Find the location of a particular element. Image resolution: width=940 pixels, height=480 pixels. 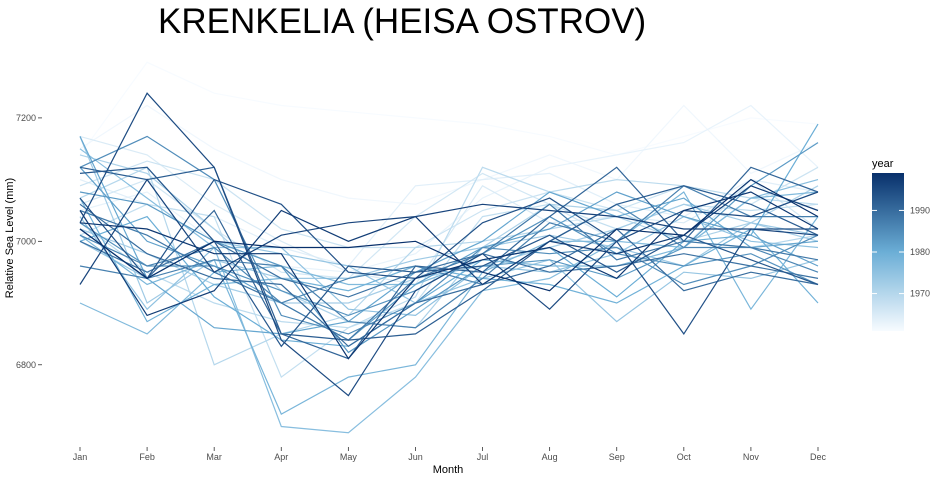

y-tick-label: 7000 is located at coordinates (26, 241).